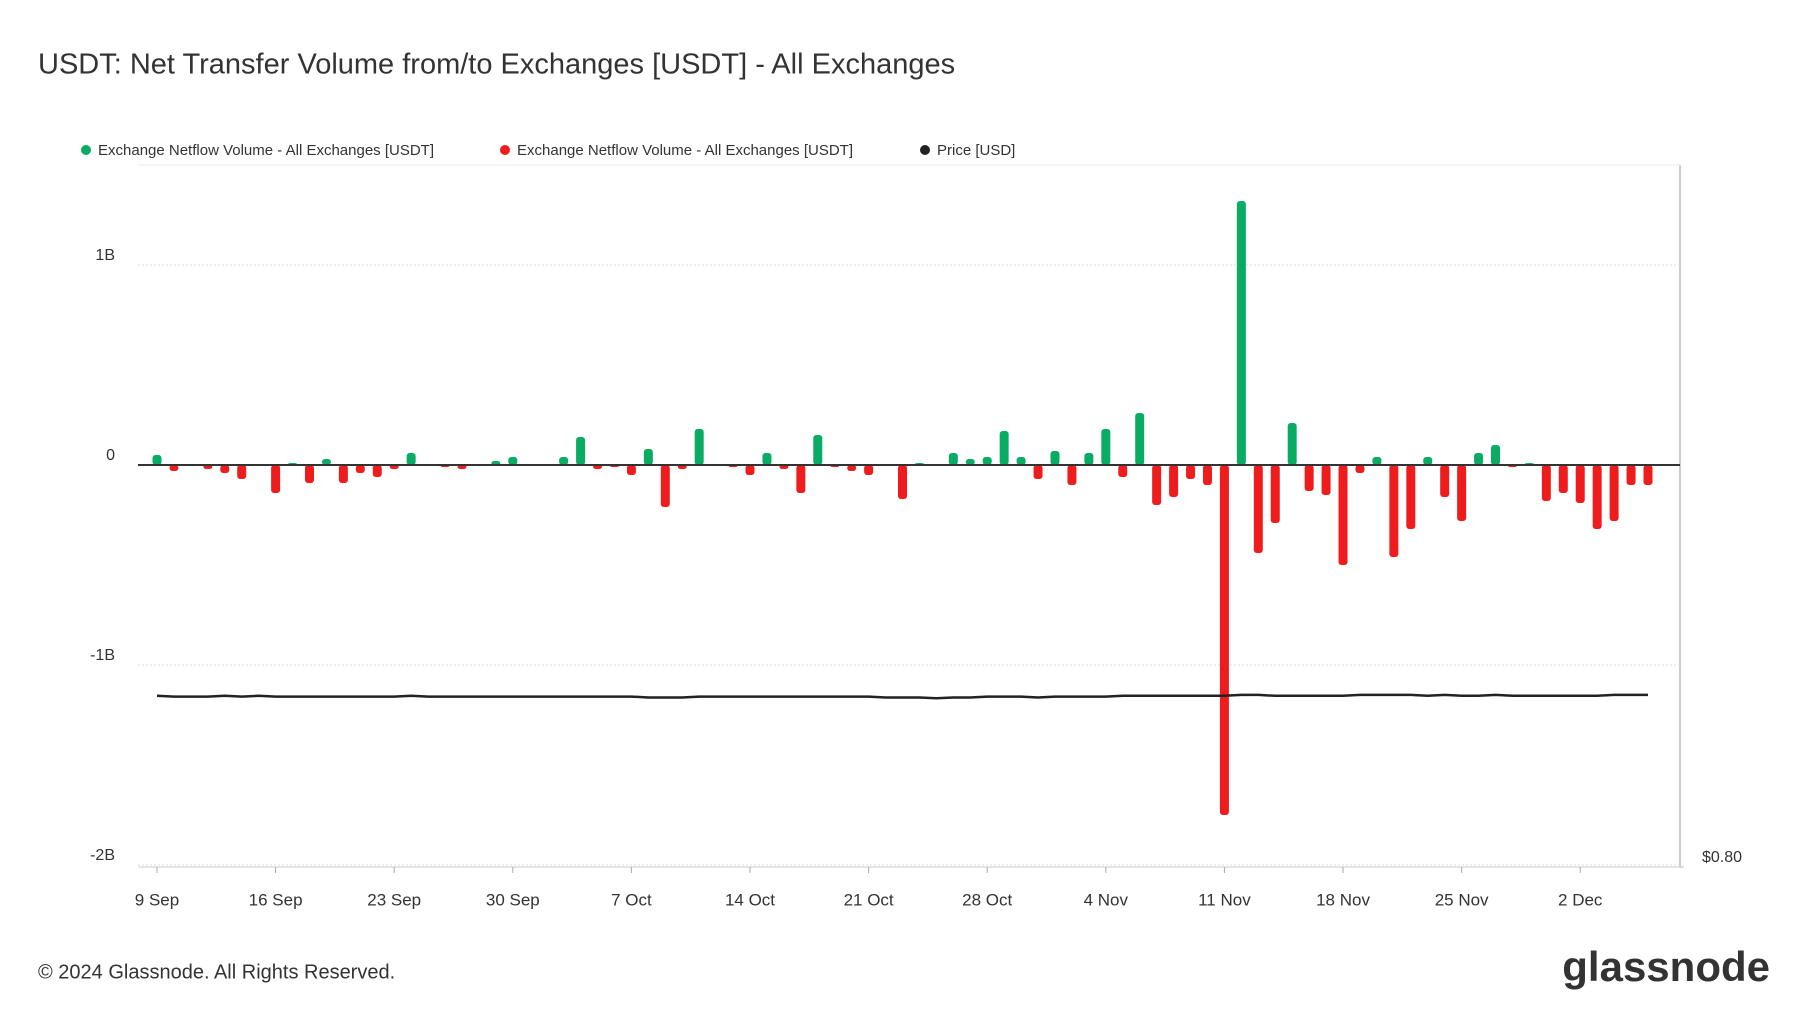  I want to click on x-tick-label: 28 Oct, so click(987, 899).